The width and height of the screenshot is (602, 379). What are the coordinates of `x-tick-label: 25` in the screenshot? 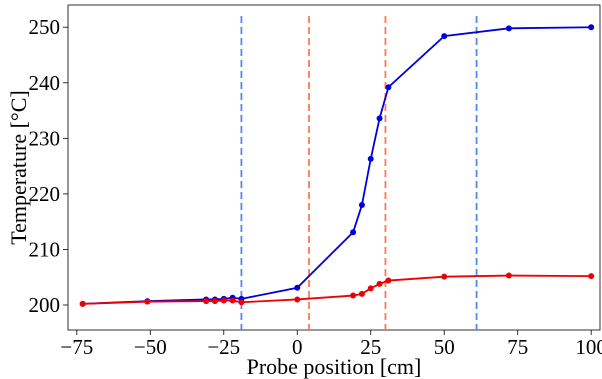 It's located at (370, 347).